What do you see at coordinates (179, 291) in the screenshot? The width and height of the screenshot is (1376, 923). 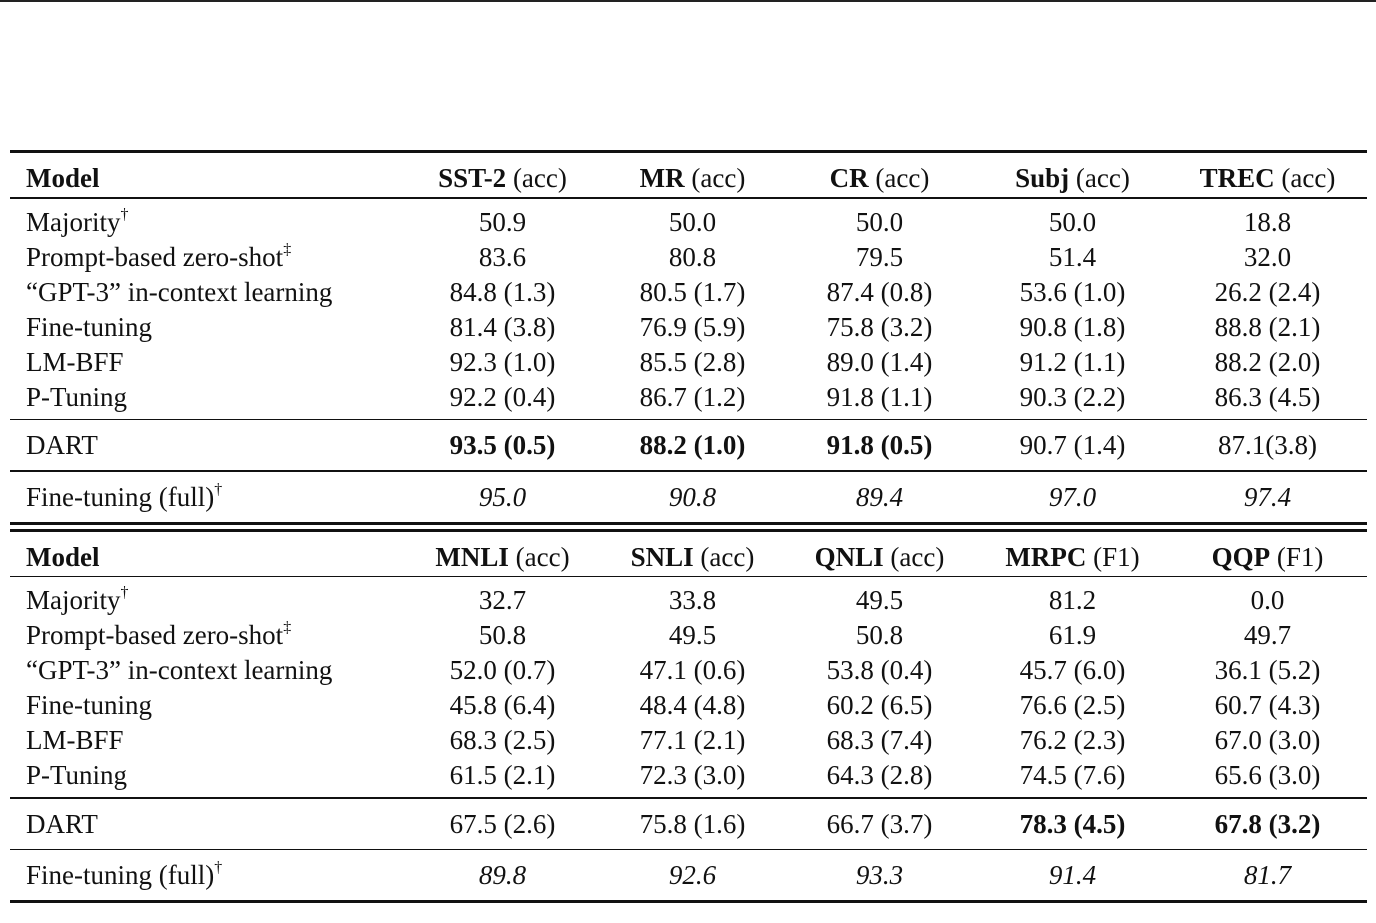 I see `row-label: “GPT-3” in-context learning` at bounding box center [179, 291].